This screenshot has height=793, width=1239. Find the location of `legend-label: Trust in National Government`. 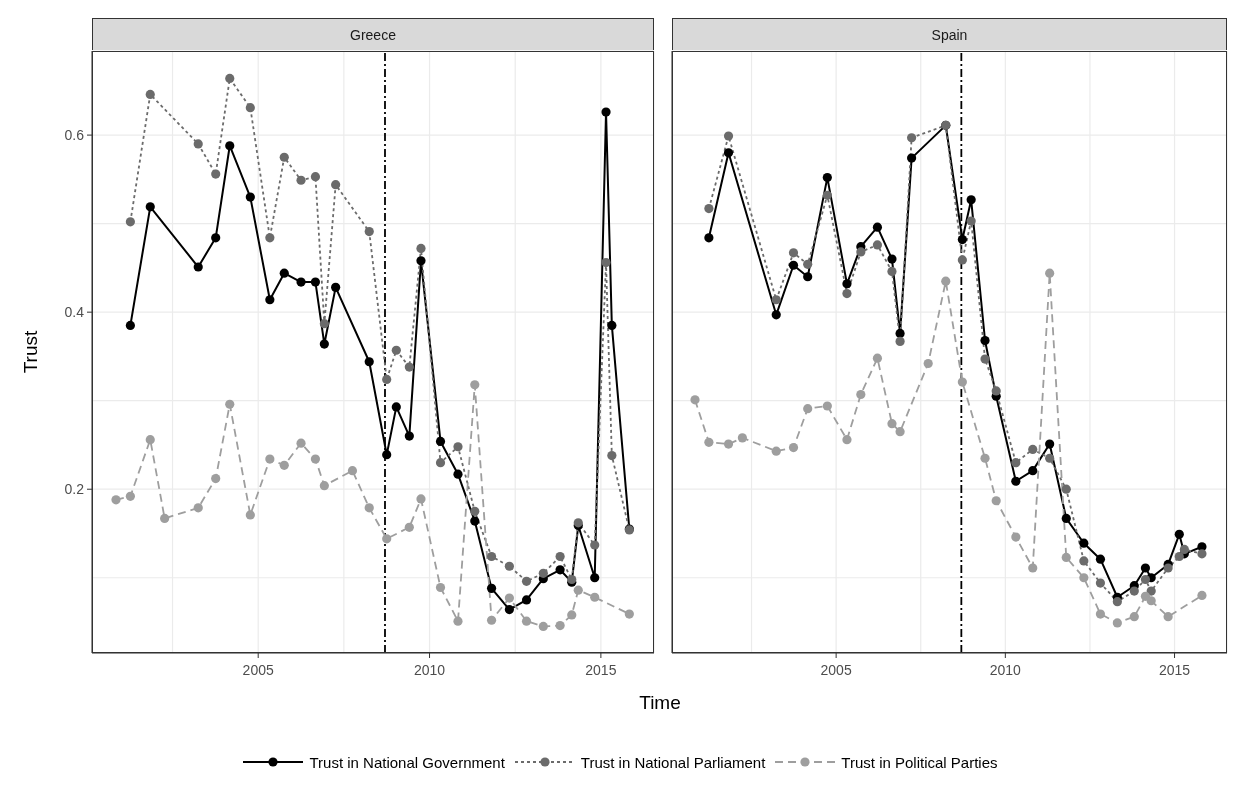

legend-label: Trust in National Government is located at coordinates (407, 762).